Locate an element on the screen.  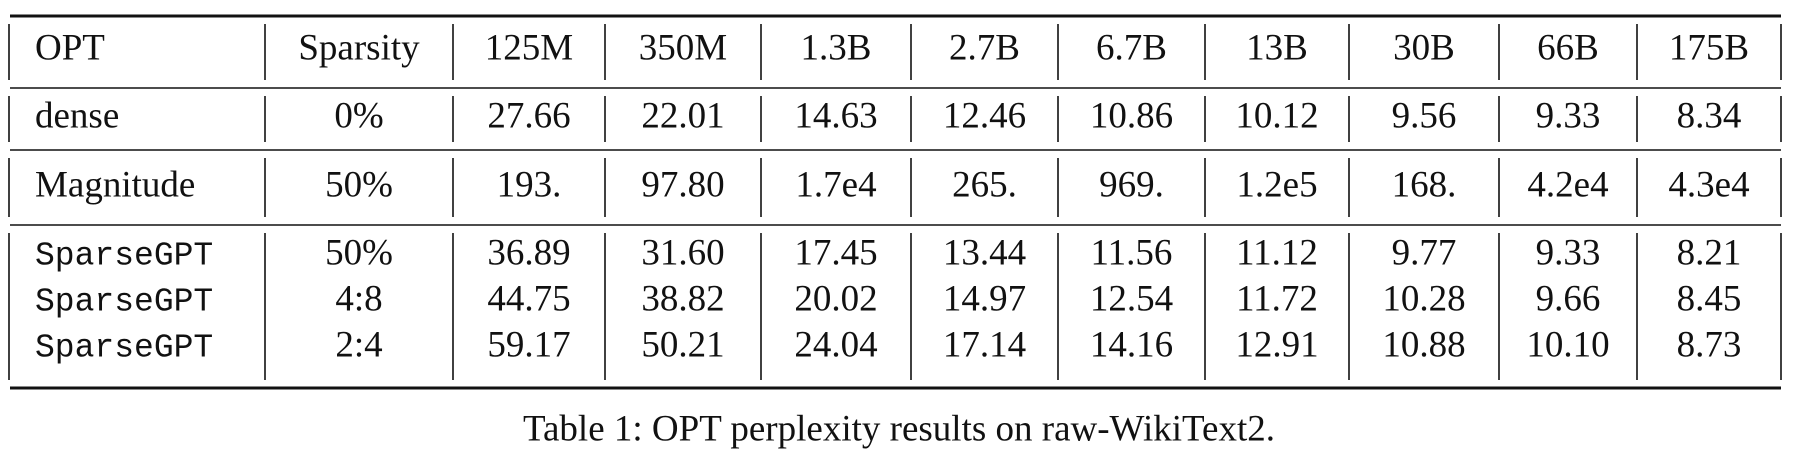
cell: 168. is located at coordinates (1424, 184).